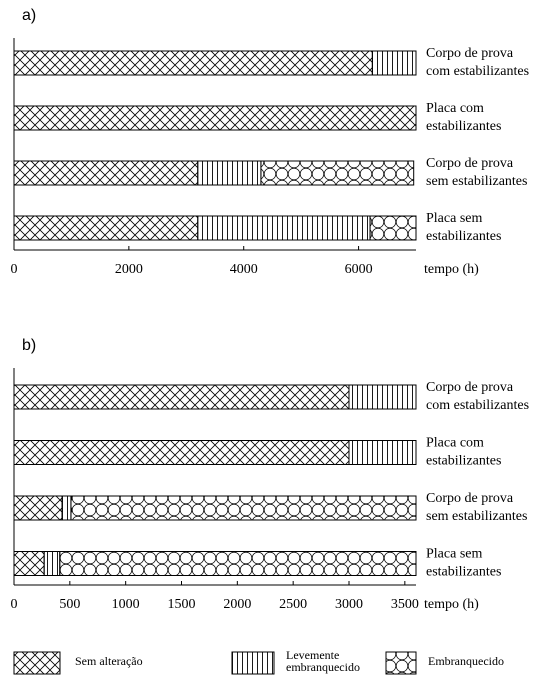 The height and width of the screenshot is (676, 557). I want to click on x-tick-label: 4000, so click(244, 269).